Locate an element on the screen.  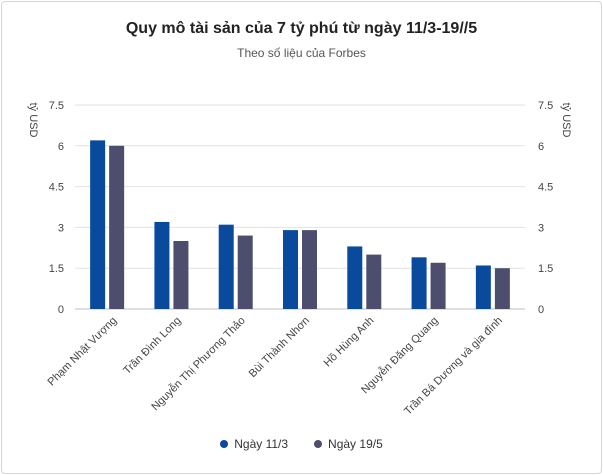
legend-label-series-2: Ngày 19/5 is located at coordinates (355, 444).